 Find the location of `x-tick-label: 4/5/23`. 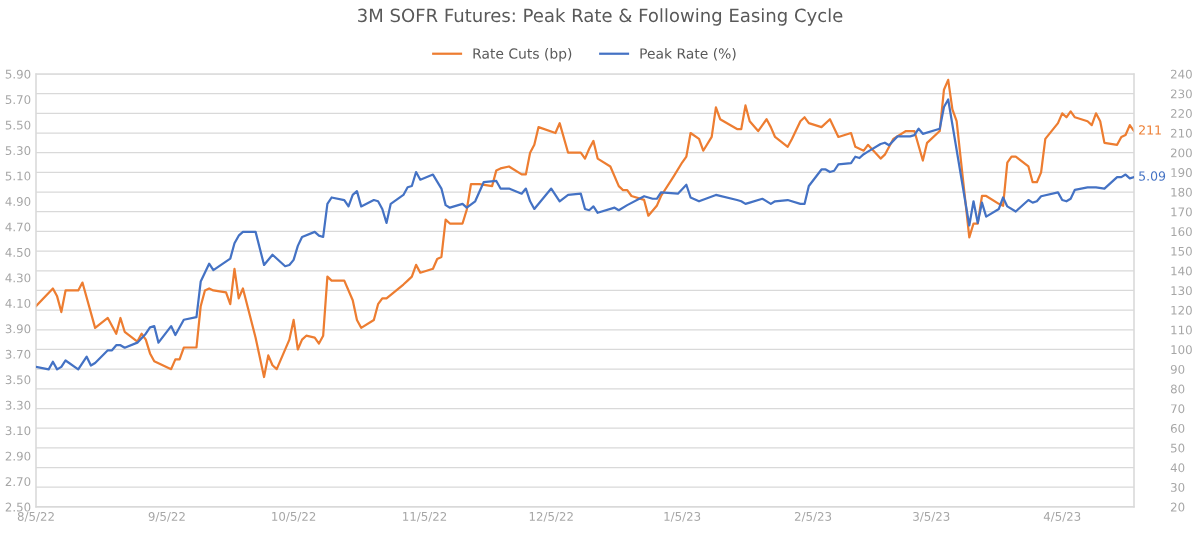

x-tick-label: 4/5/23 is located at coordinates (1062, 516).